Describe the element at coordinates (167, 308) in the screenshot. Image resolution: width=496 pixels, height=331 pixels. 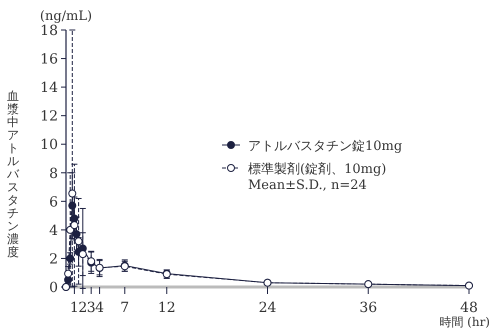
I see `x-tick-label: 12` at that location.